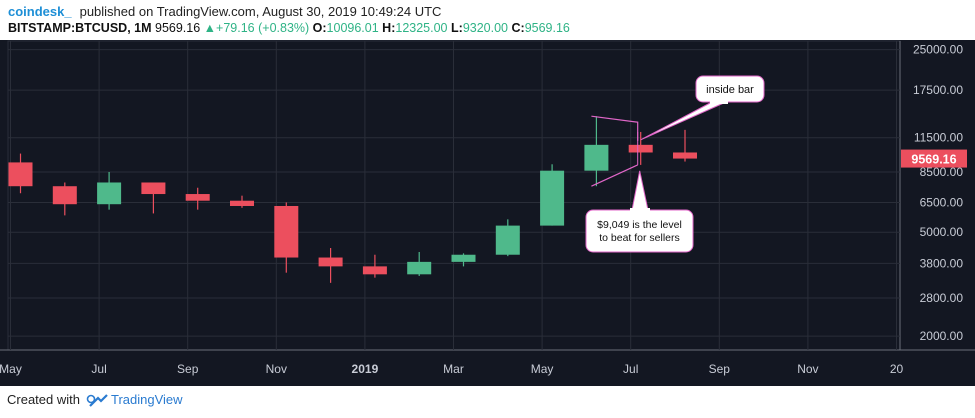  I want to click on callout-inside-bar, so click(730, 89).